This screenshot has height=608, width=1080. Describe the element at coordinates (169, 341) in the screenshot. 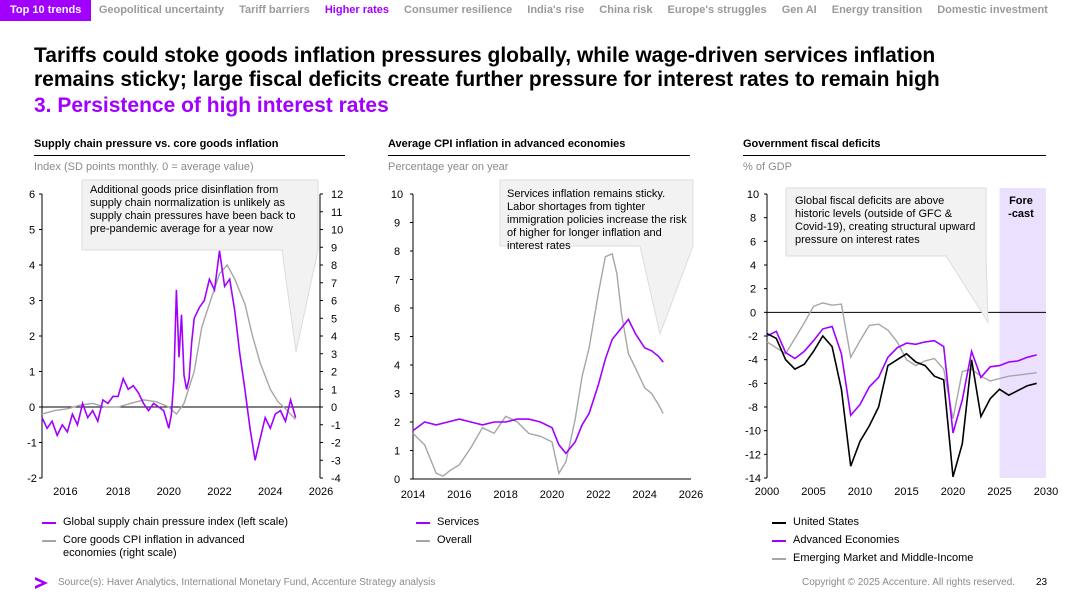

I see `chart1-series-core-goods` at that location.